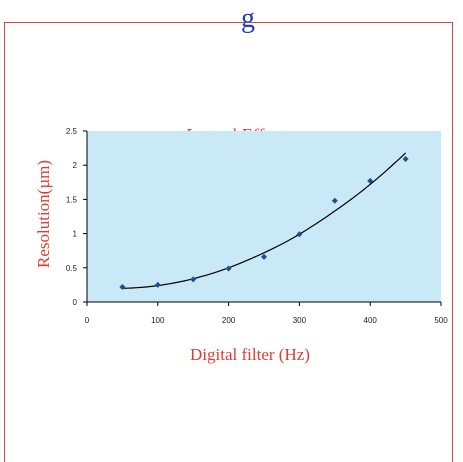 This screenshot has height=462, width=463. What do you see at coordinates (72, 199) in the screenshot?
I see `y-tick-label: 1.5` at bounding box center [72, 199].